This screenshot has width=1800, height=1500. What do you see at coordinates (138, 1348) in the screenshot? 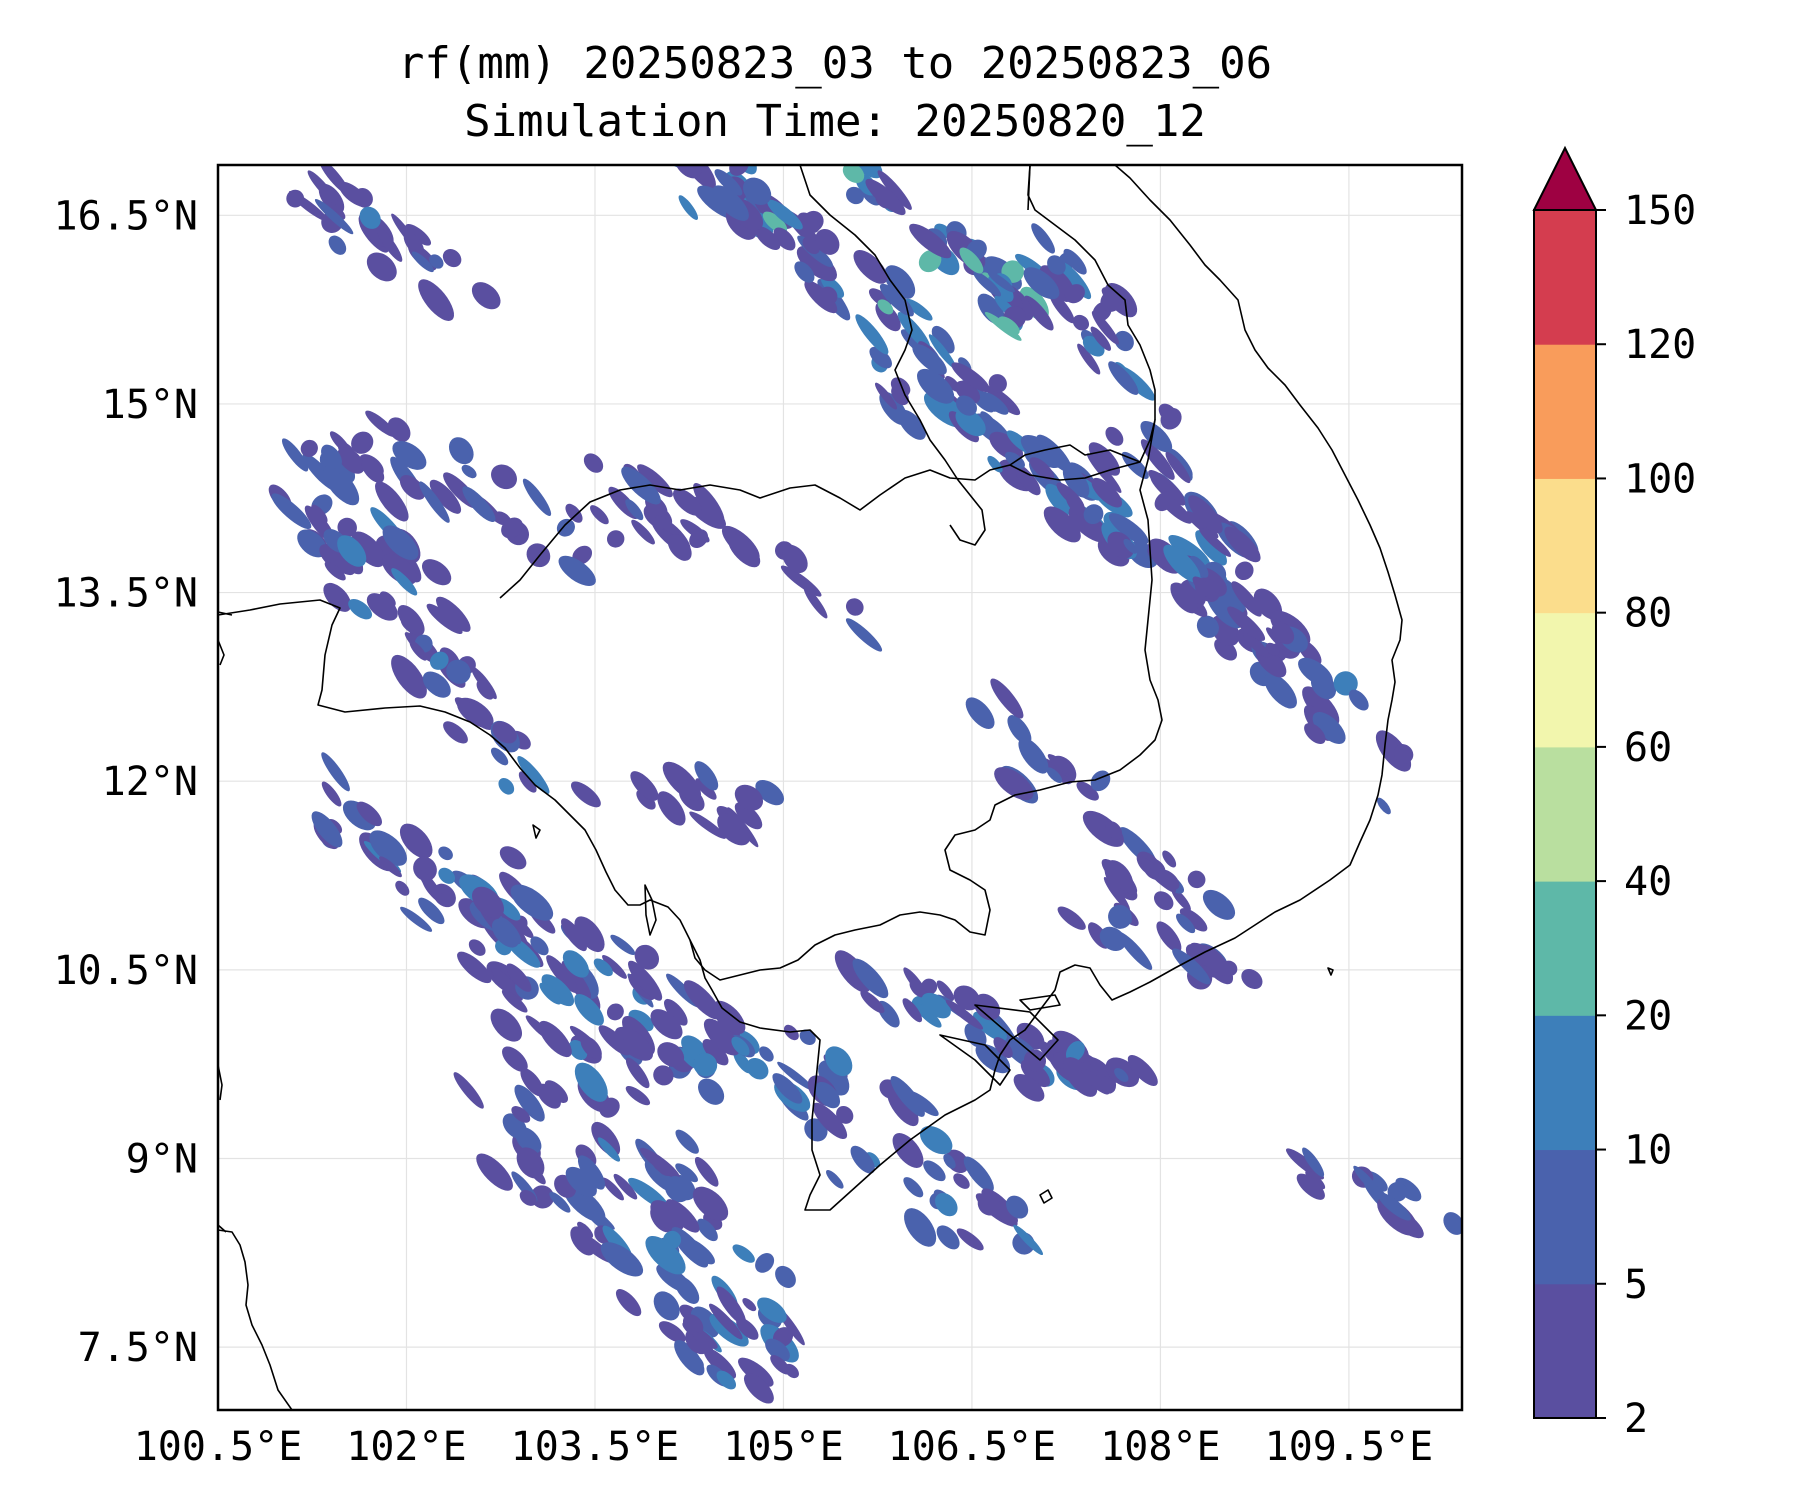
I see `y-tick-label: 7.5°N` at bounding box center [138, 1348].